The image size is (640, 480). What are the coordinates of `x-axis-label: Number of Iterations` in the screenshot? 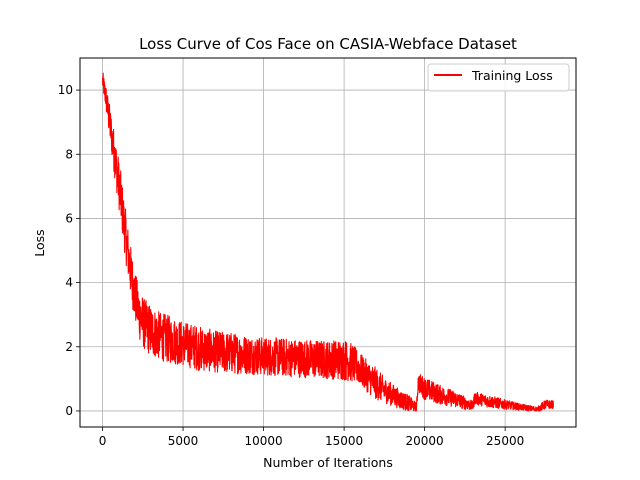 It's located at (328, 462).